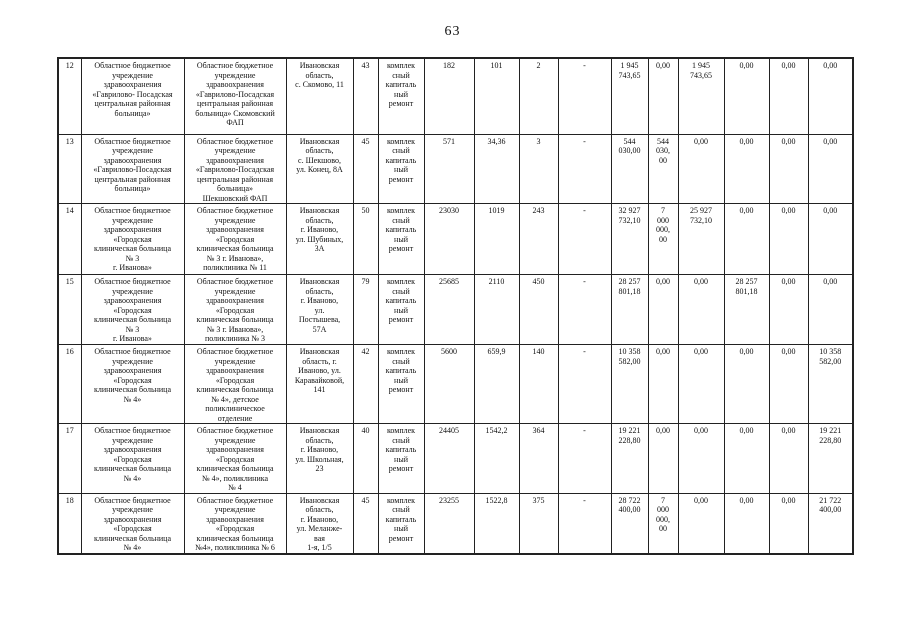 The image size is (905, 640). I want to click on cell-col7: 5600, so click(449, 384).